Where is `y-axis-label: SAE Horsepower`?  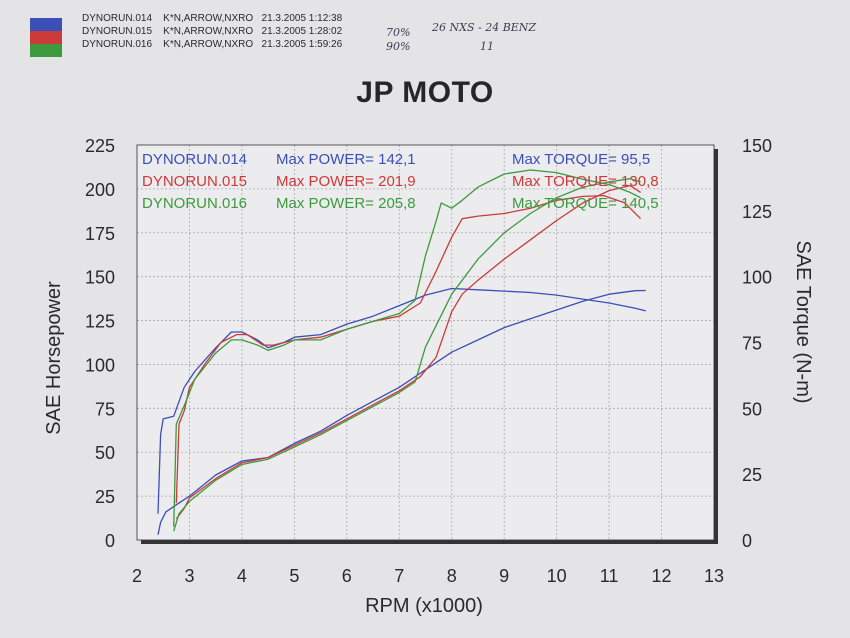 y-axis-label: SAE Horsepower is located at coordinates (54, 358).